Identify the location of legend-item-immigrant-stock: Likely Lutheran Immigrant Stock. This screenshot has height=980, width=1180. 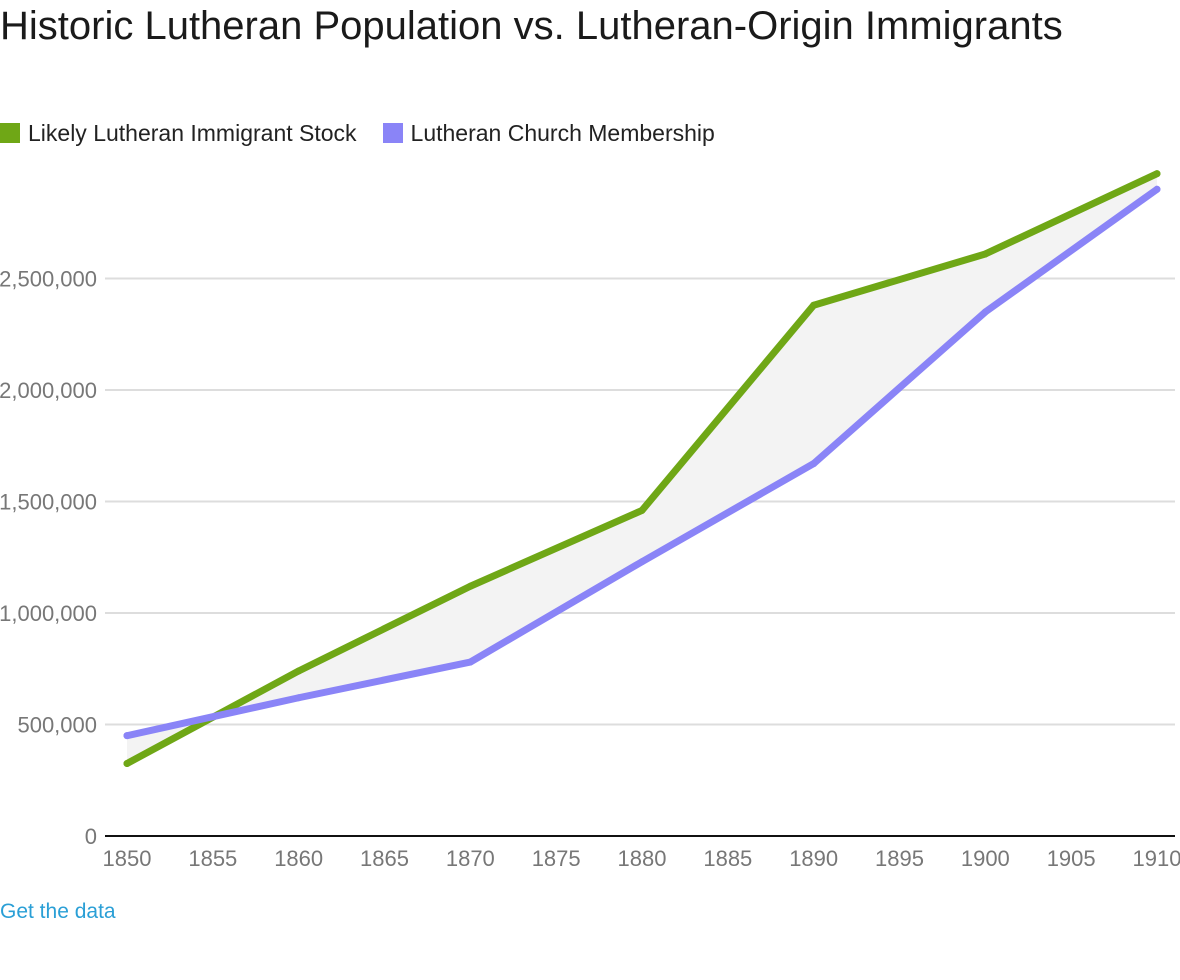
(178, 133).